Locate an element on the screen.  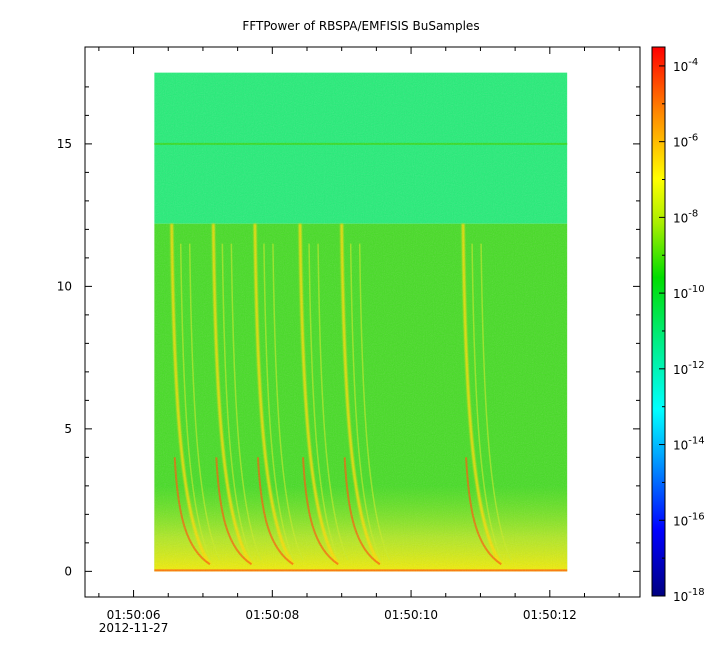
chart-title: FFTPower of RBSPA/EMFISIS BuSamples is located at coordinates (360, 26).